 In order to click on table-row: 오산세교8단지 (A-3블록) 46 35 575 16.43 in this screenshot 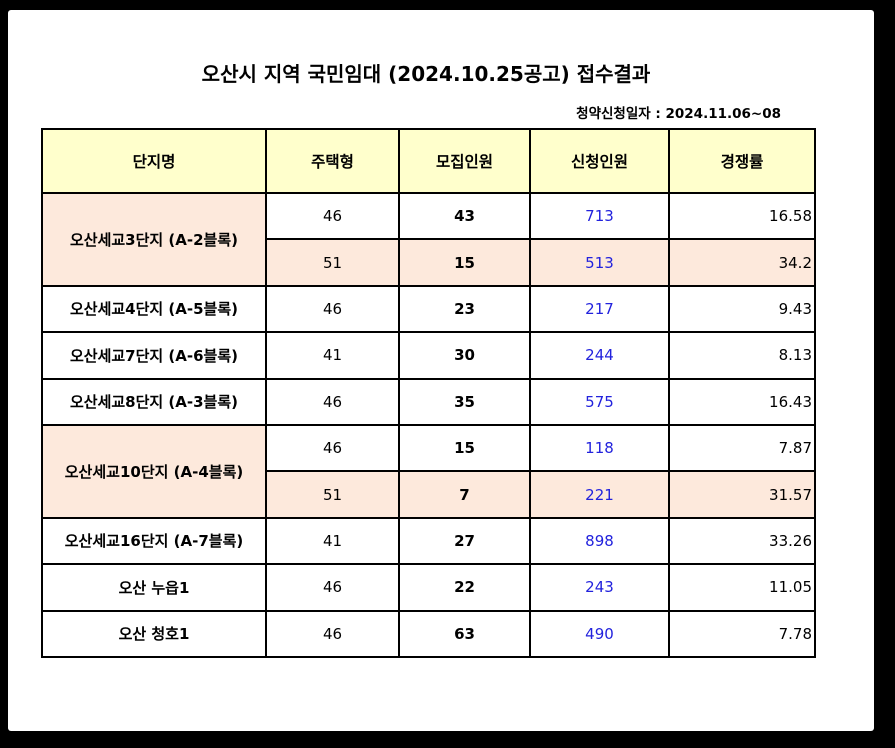, I will do `click(428, 401)`.